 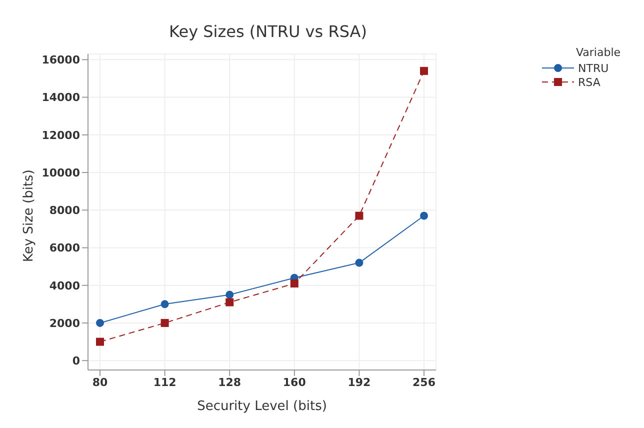 What do you see at coordinates (424, 382) in the screenshot?
I see `x-tick-label: 256` at bounding box center [424, 382].